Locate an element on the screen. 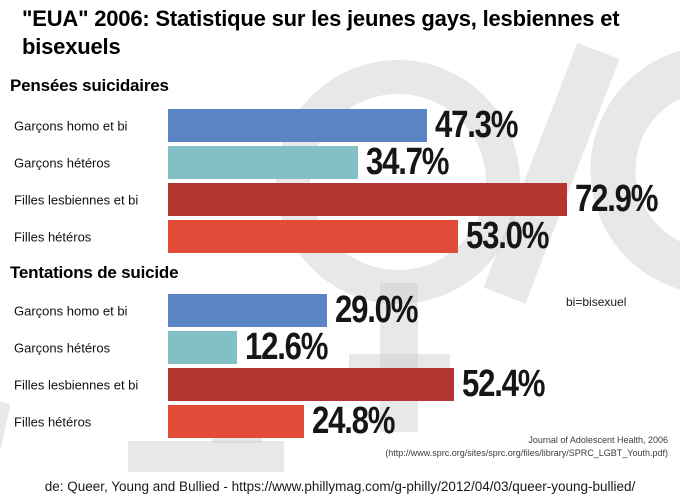  section-heading-tentations-de-suicide: Tentations de suicide is located at coordinates (94, 272).